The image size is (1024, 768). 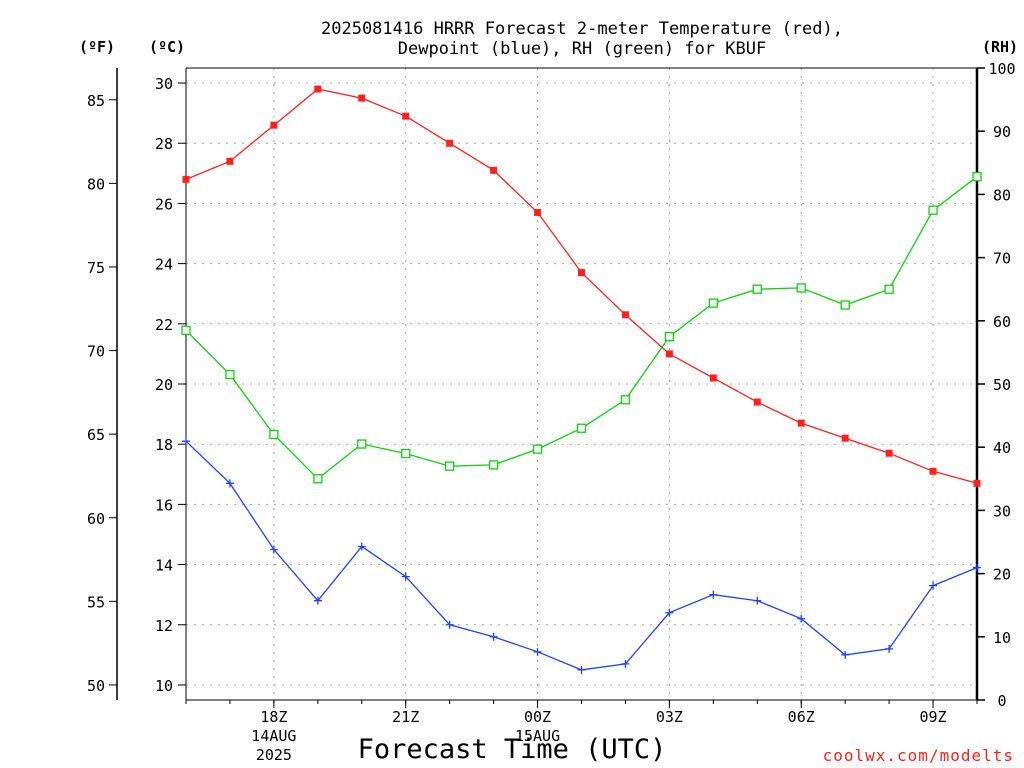 I want to click on chart-title-line-2: Dewpoint (blue), RH (green) for KBUF, so click(x=582, y=49).